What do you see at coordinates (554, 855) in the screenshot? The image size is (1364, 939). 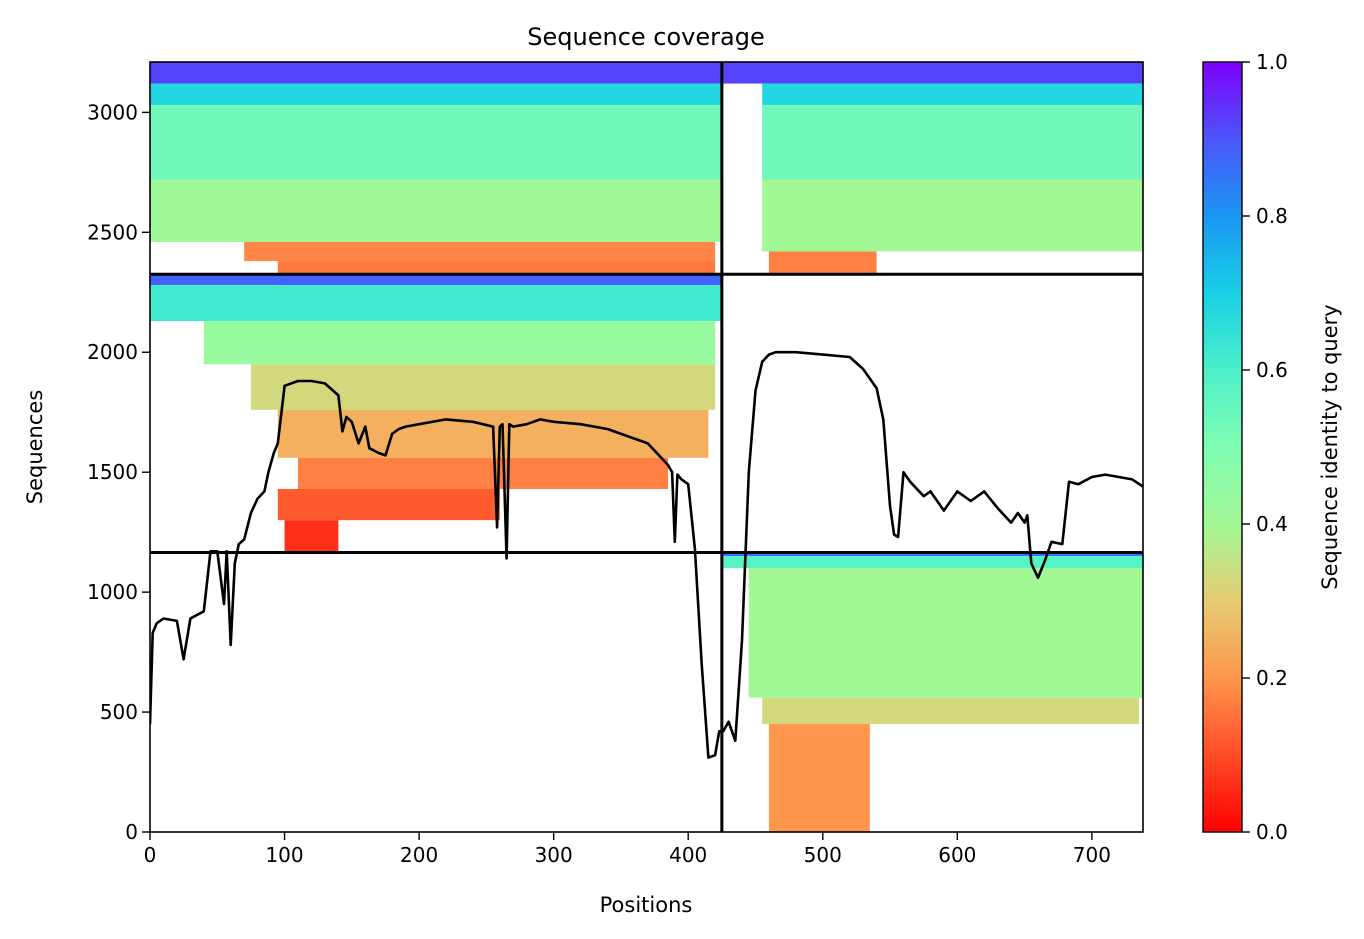 I see `x-tick-label: 300` at bounding box center [554, 855].